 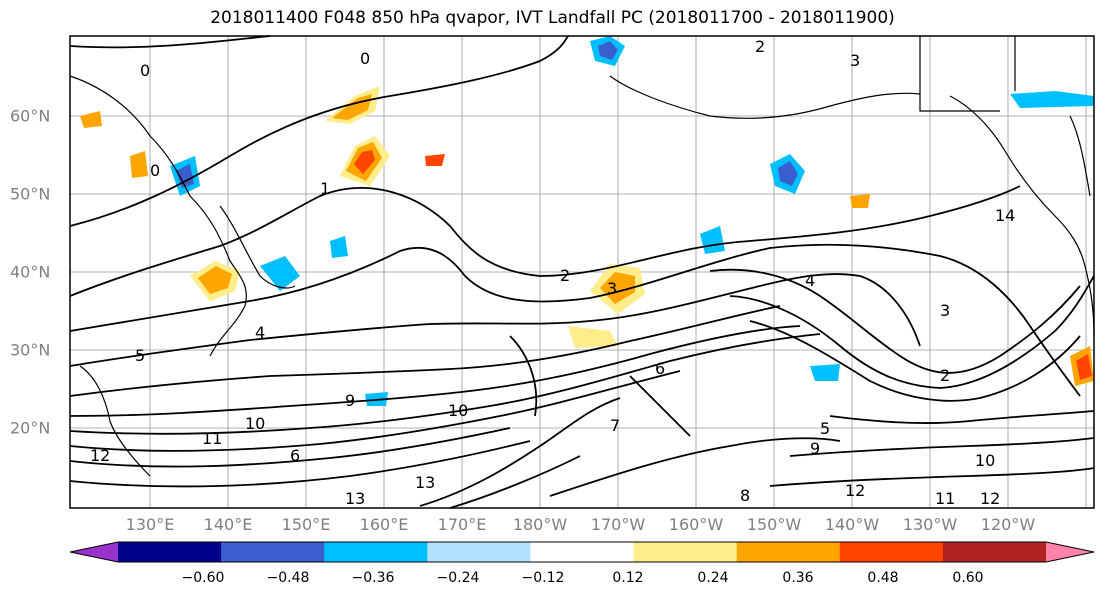 What do you see at coordinates (288, 578) in the screenshot?
I see `colorbar-tick-label: −0.48` at bounding box center [288, 578].